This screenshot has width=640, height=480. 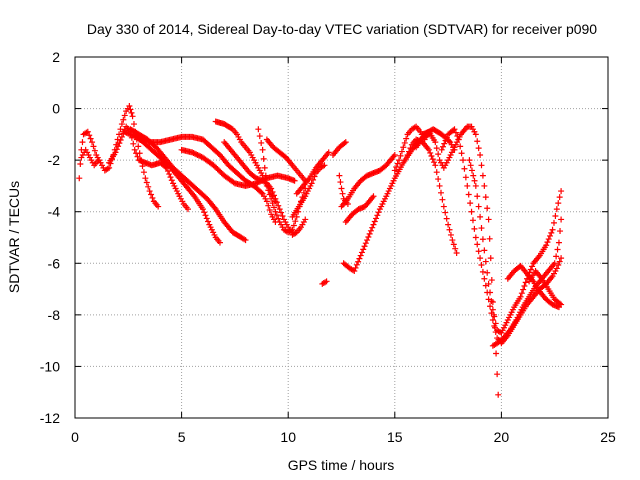 What do you see at coordinates (395, 437) in the screenshot?
I see `x-tick-label: 15` at bounding box center [395, 437].